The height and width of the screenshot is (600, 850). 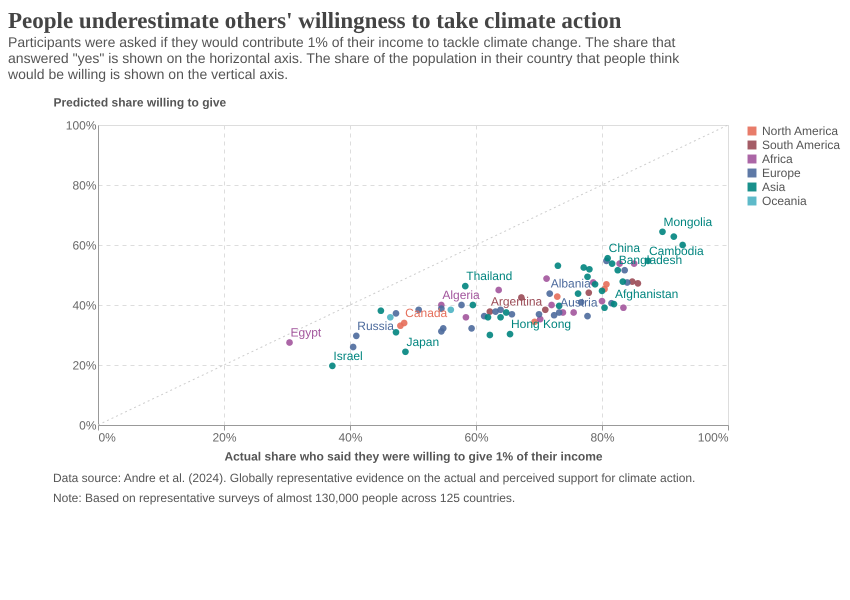 I want to click on annotation: Afghanistan, so click(x=646, y=294).